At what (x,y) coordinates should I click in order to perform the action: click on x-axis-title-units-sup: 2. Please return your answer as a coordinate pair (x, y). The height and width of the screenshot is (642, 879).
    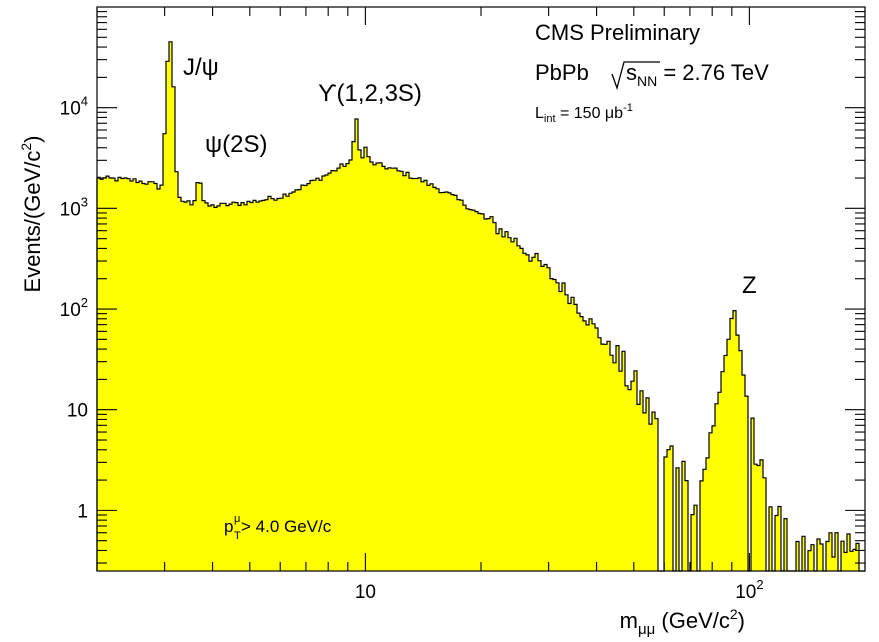
    Looking at the image, I should click on (734, 614).